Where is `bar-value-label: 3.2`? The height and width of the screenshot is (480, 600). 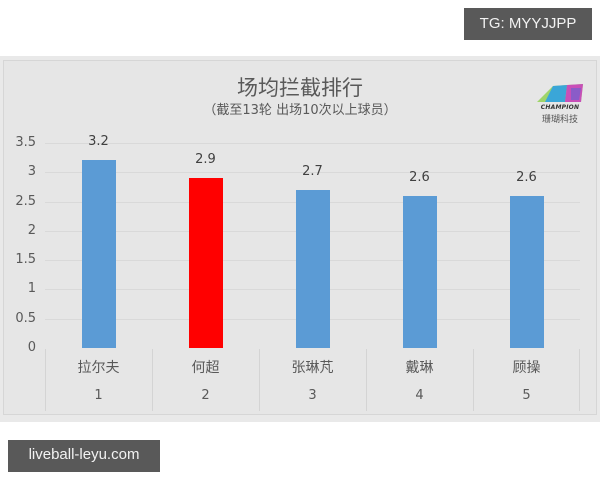 bar-value-label: 3.2 is located at coordinates (98, 142).